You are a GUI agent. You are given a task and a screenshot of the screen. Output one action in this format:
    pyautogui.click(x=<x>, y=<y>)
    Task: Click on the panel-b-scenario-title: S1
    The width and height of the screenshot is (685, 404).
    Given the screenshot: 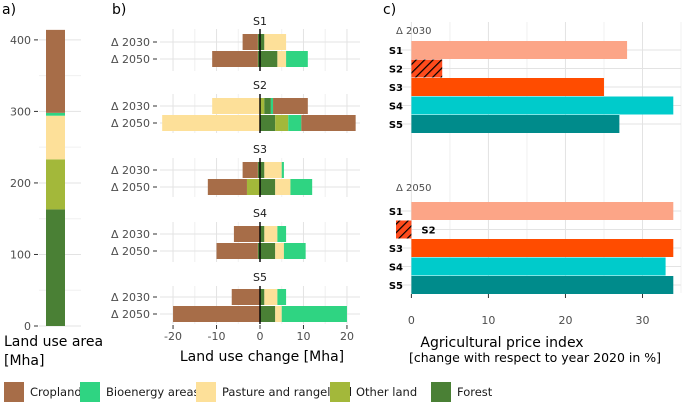 What is the action you would take?
    pyautogui.click(x=260, y=21)
    